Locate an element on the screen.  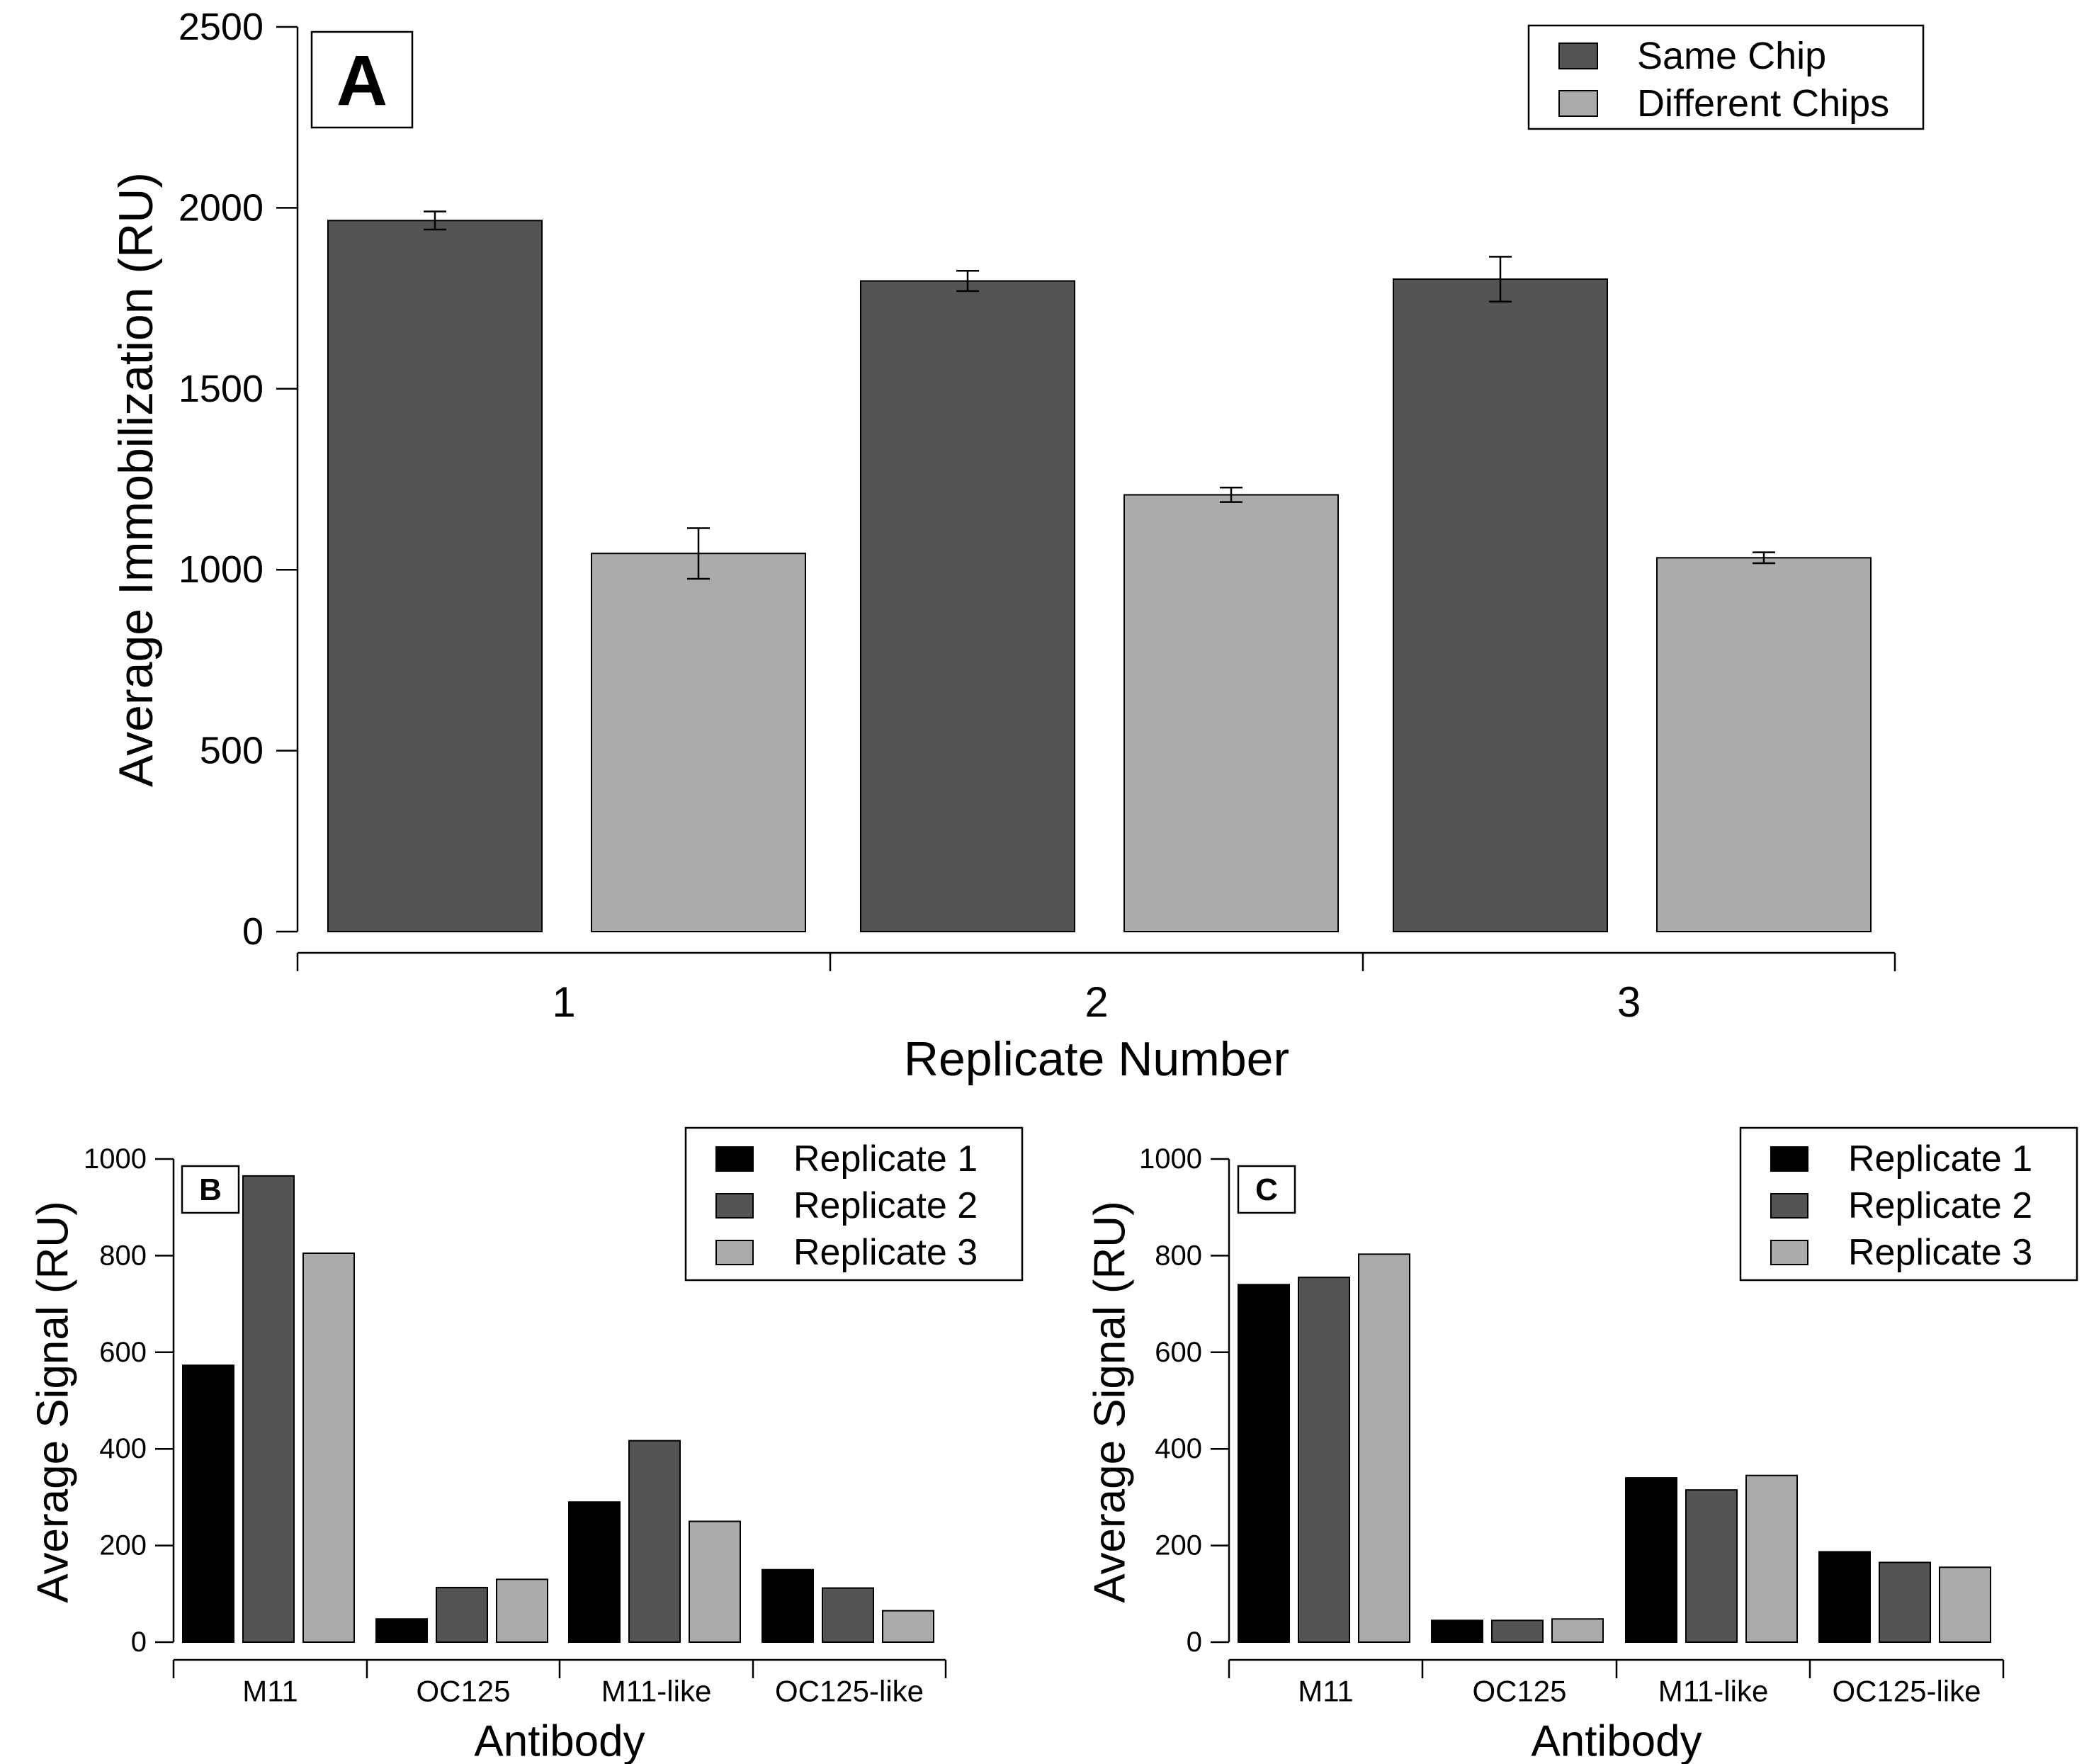
panel-label: C is located at coordinates (1266, 1189).